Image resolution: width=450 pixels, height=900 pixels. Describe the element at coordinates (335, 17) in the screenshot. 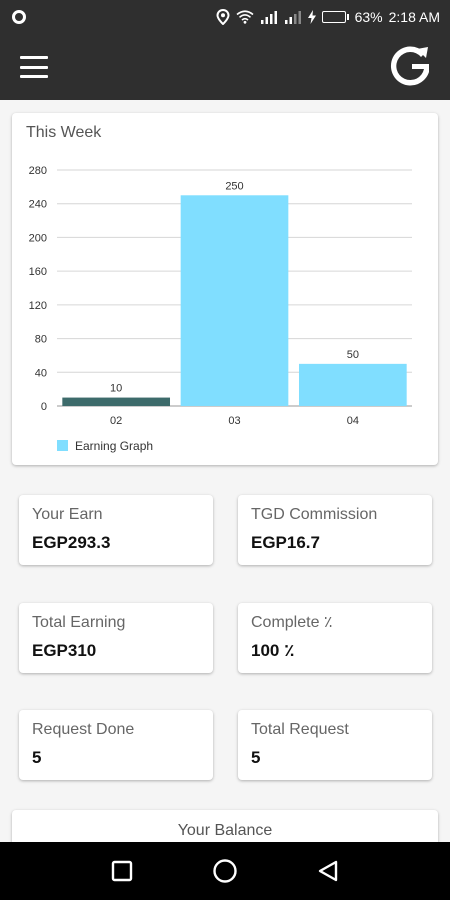

I see `battery-icon` at that location.